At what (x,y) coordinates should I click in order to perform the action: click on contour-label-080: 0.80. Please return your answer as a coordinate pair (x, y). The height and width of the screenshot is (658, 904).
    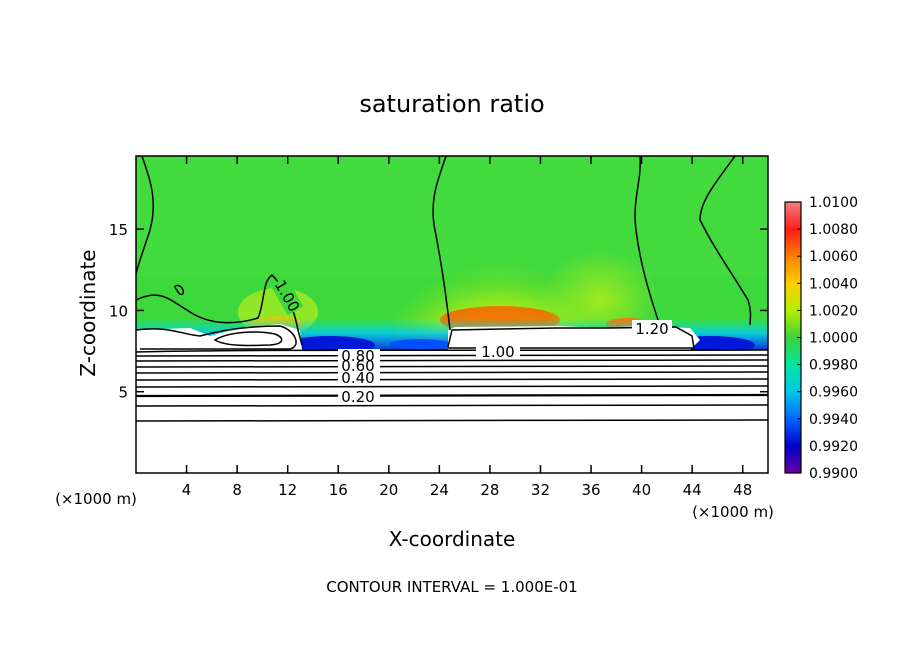
    Looking at the image, I should click on (357, 356).